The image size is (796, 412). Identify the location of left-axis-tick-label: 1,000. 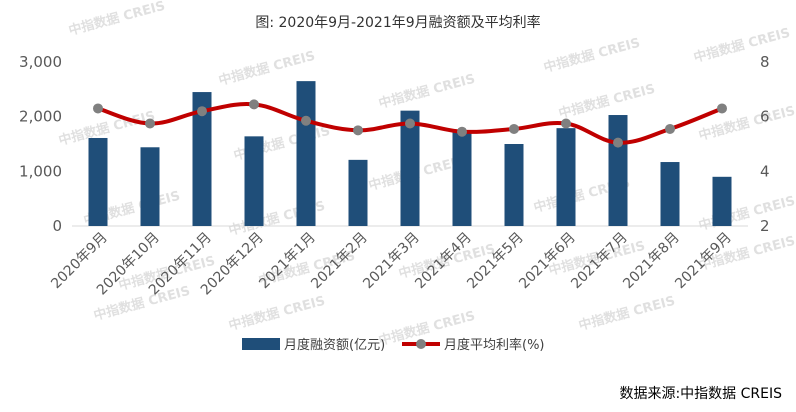
(40, 171).